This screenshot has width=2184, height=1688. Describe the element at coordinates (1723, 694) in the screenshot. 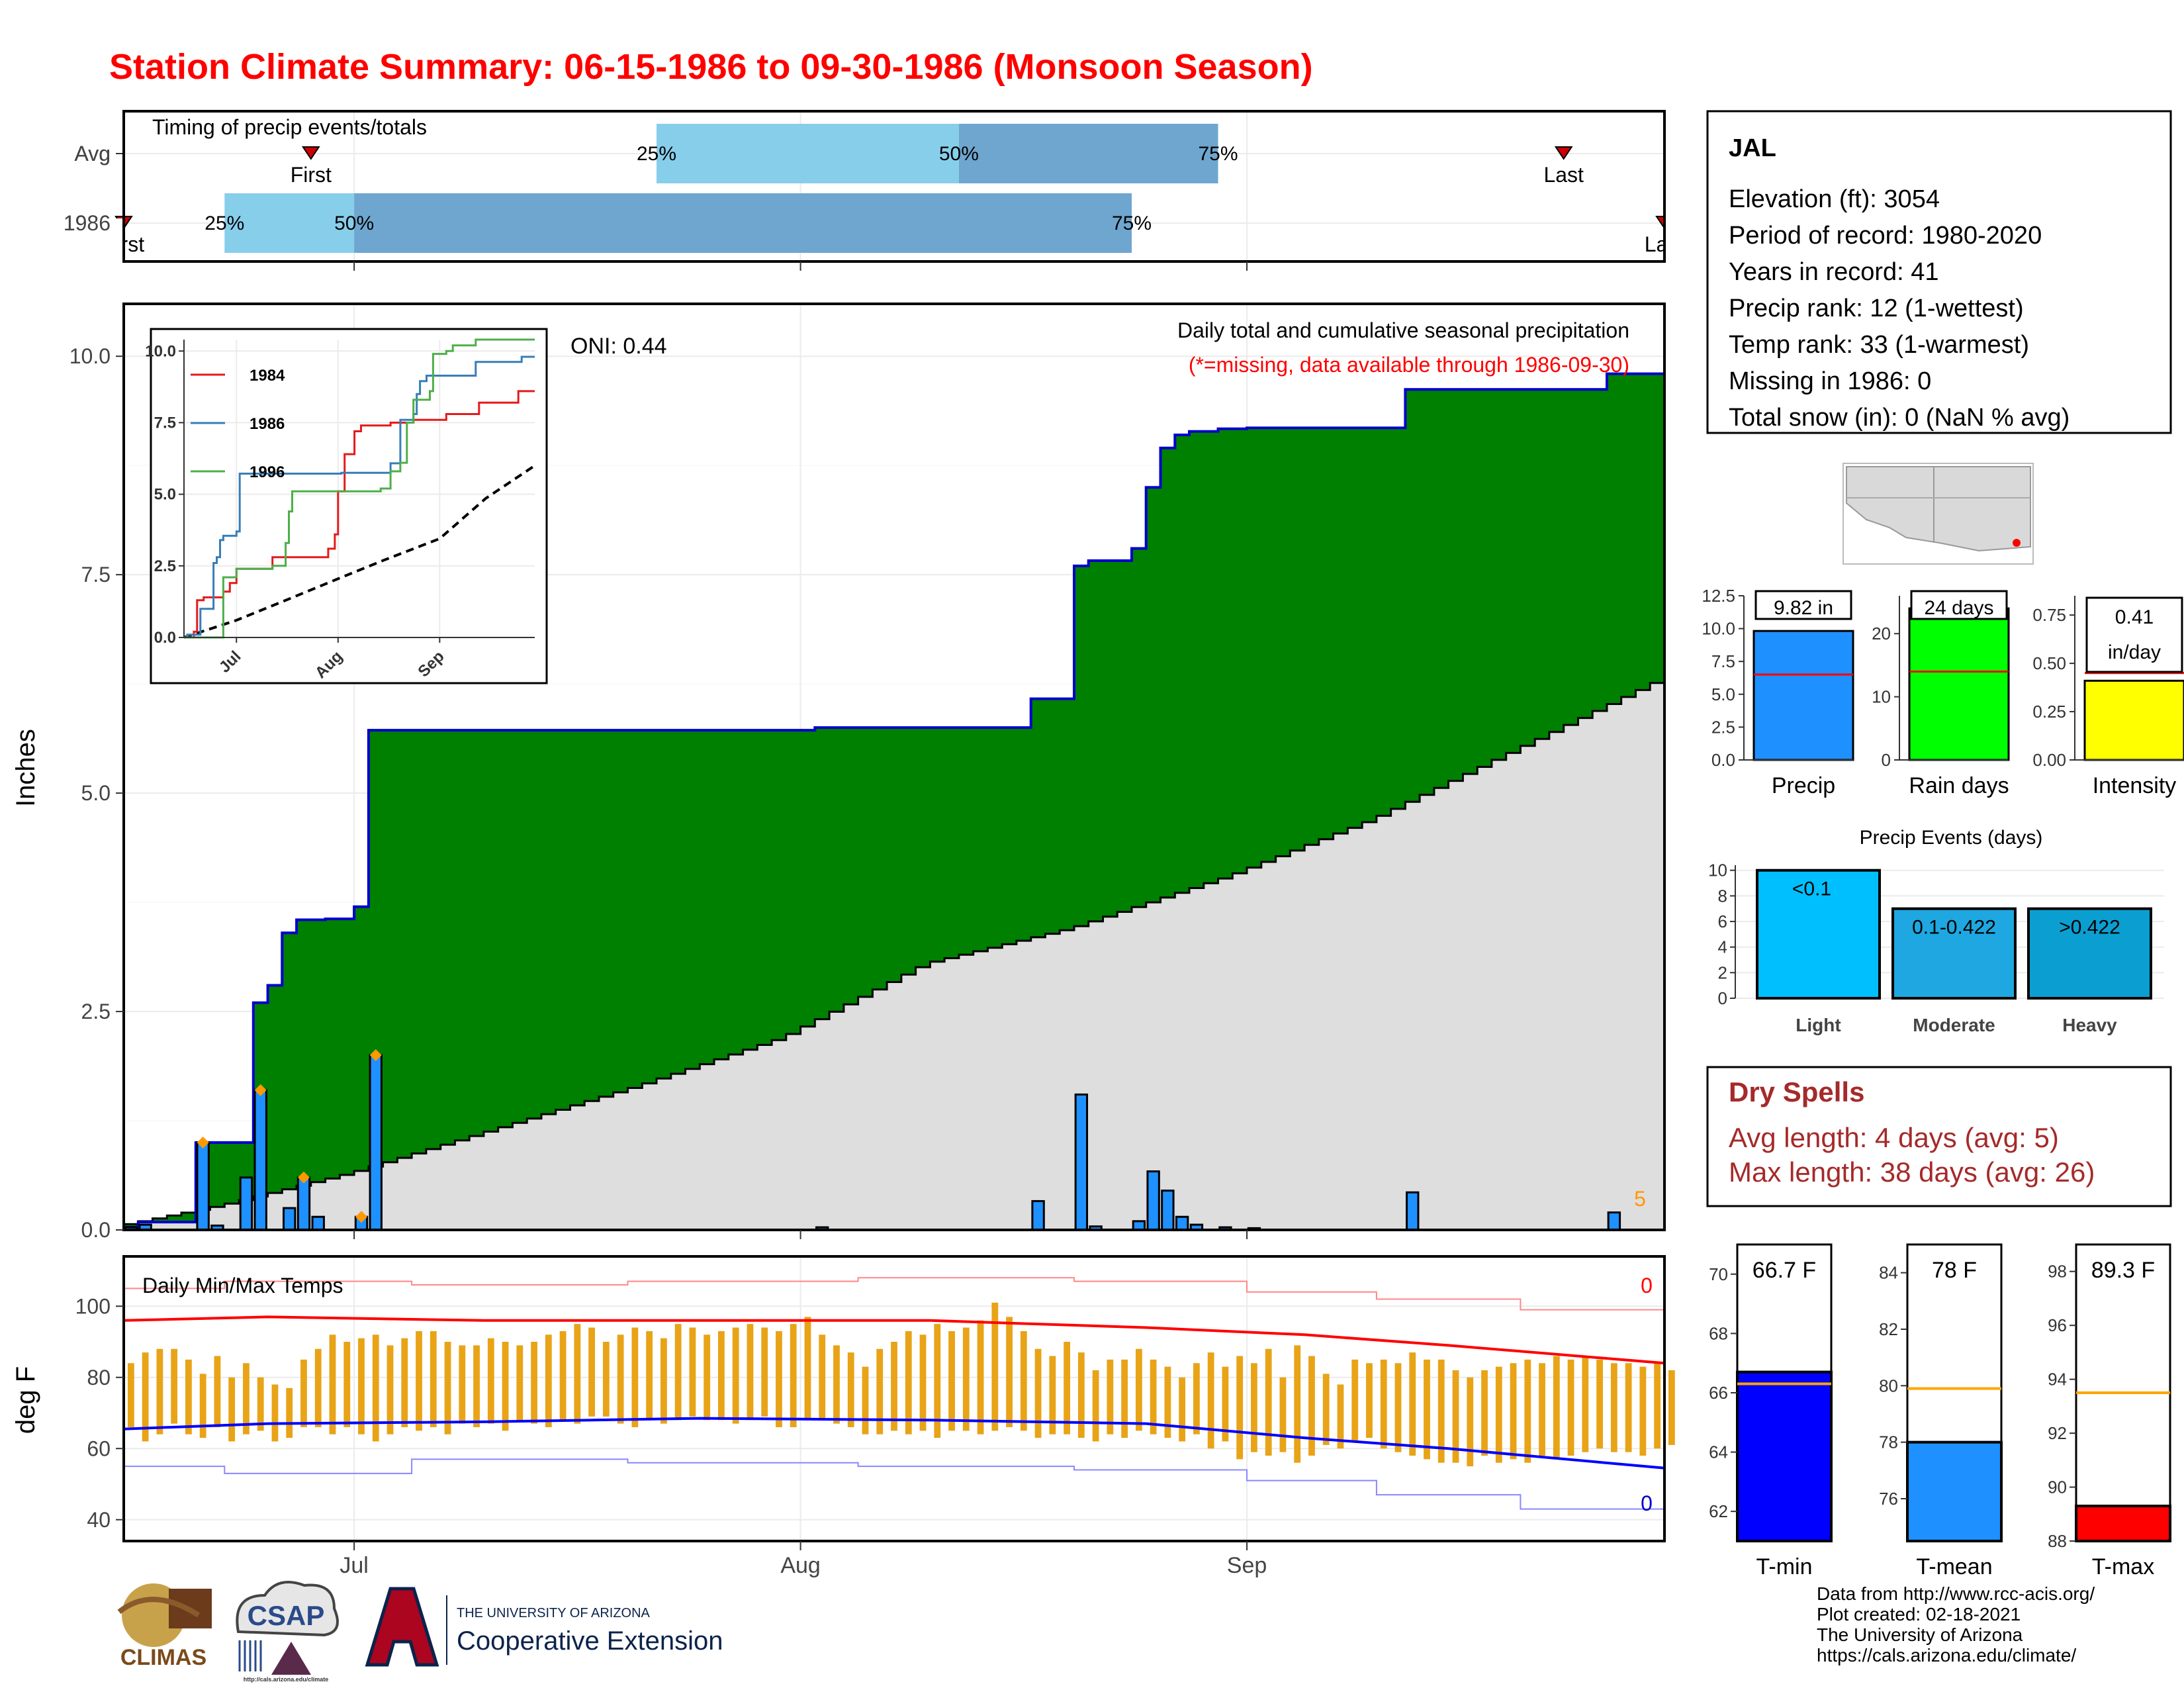

I see `summary-ytick-label: 5.0` at that location.